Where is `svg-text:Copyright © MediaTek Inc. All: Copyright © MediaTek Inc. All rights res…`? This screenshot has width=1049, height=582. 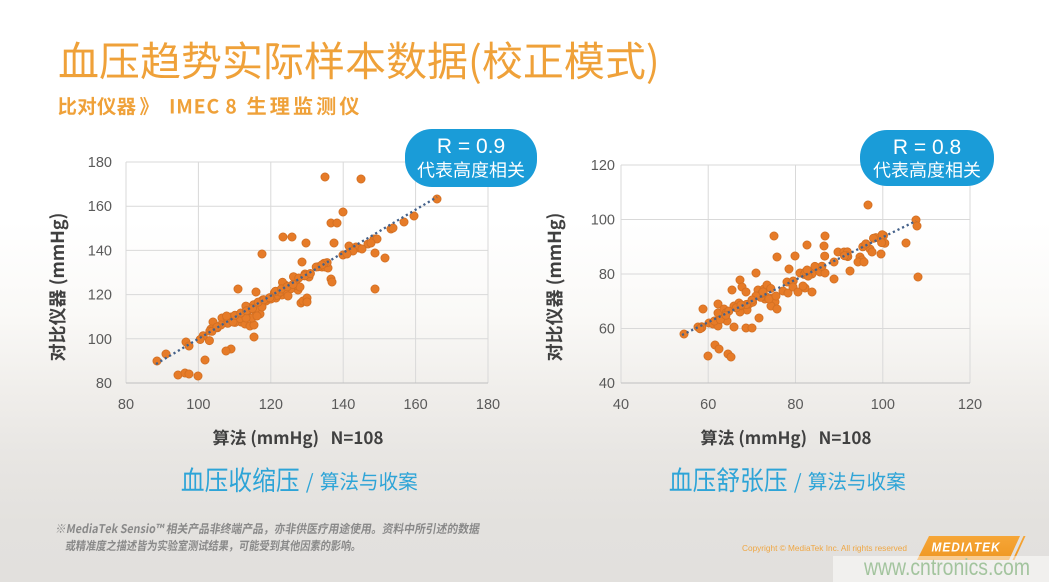 svg-text:Copyright © MediaTek Inc. All: Copyright © MediaTek Inc. All rights res… is located at coordinates (824, 548).